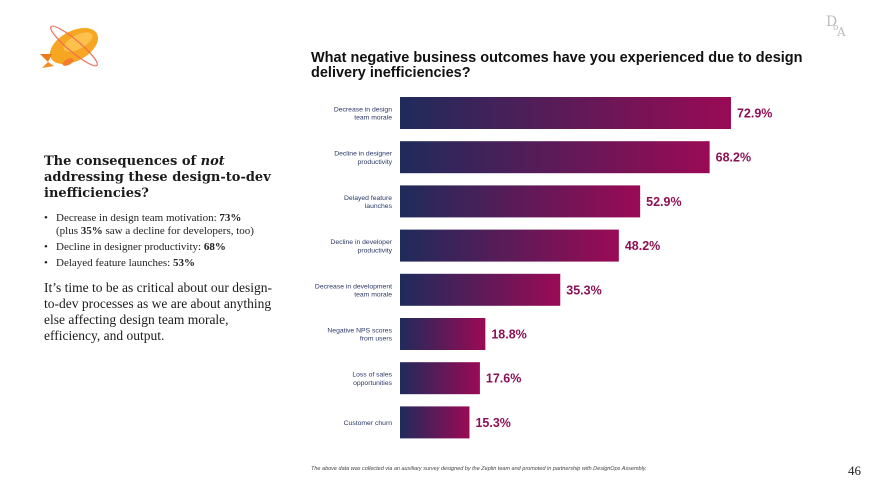 The image size is (874, 489). What do you see at coordinates (754, 114) in the screenshot?
I see `value-label-0: 72.9%` at bounding box center [754, 114].